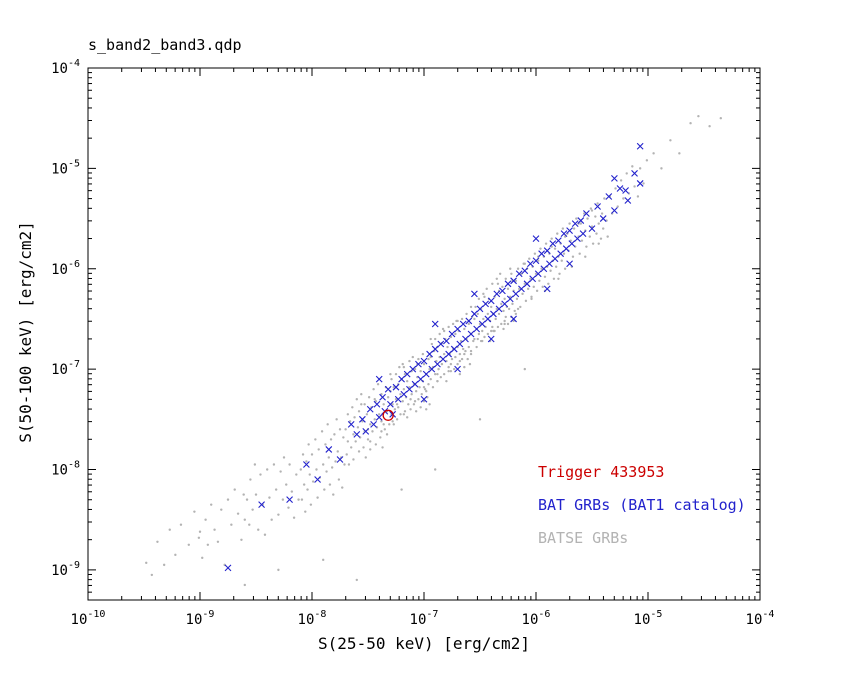  Describe the element at coordinates (65, 67) in the screenshot. I see `y-tick-label: 10⁻⁴` at that location.